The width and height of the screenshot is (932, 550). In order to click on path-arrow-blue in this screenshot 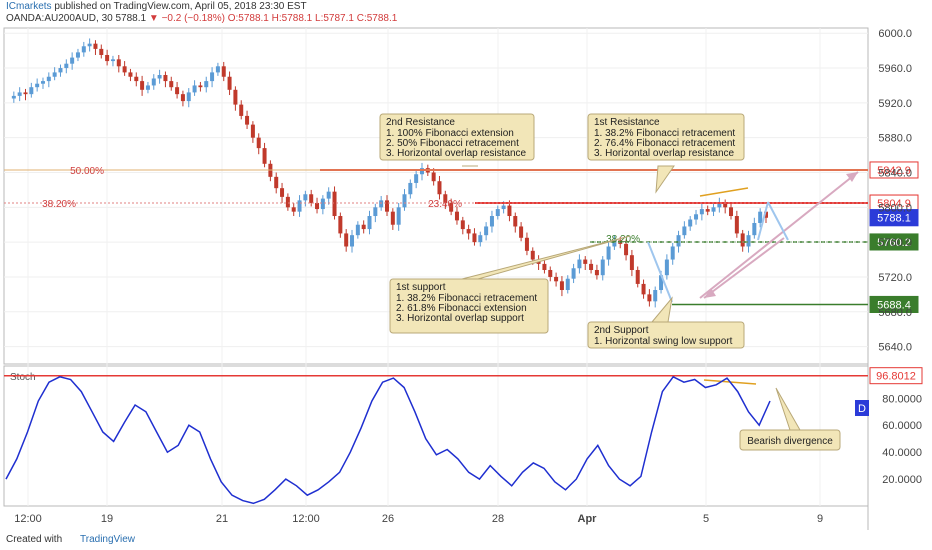, I will do `click(660, 272)`.